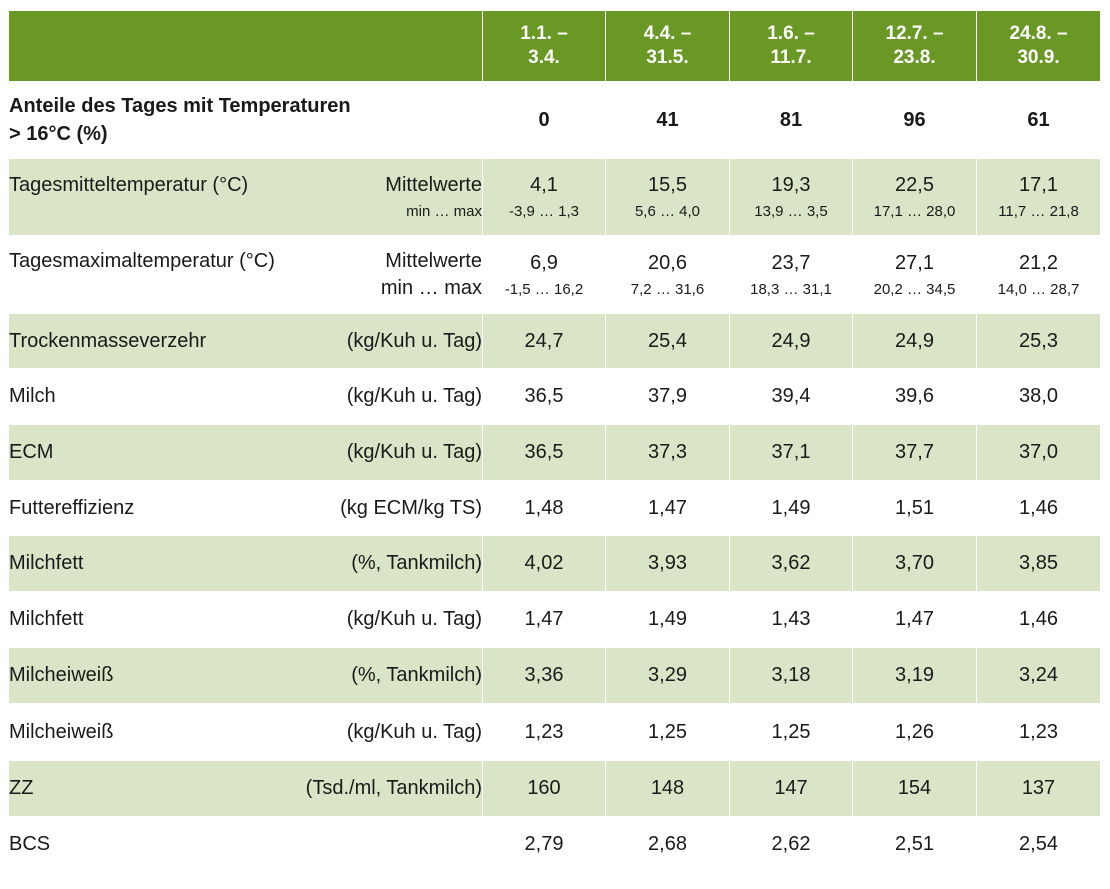  I want to click on row-label-cell: BCS, so click(245, 844).